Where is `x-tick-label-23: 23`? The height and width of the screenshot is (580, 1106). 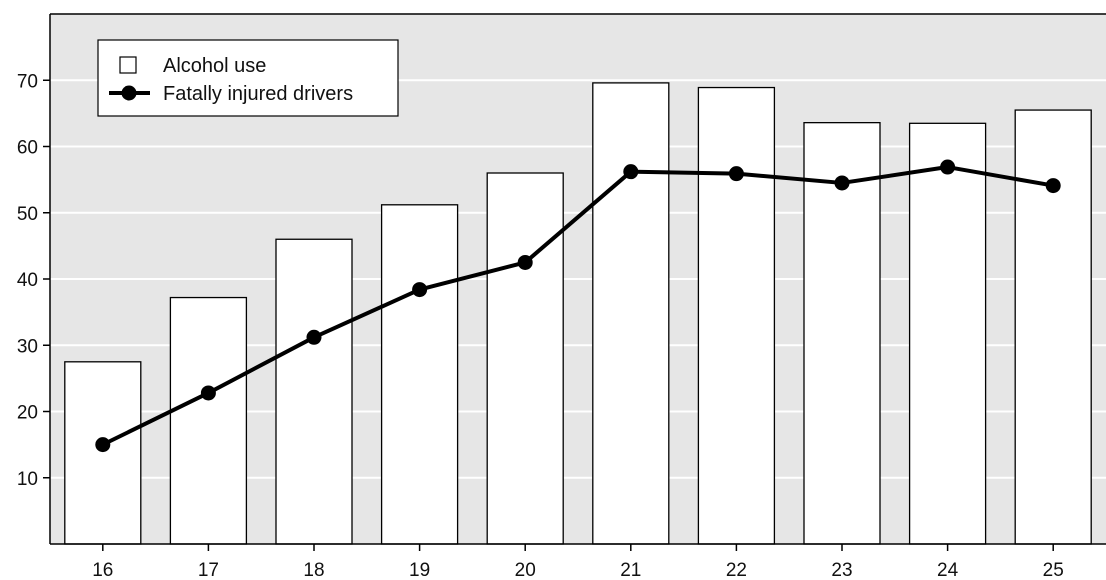 x-tick-label-23: 23 is located at coordinates (841, 570).